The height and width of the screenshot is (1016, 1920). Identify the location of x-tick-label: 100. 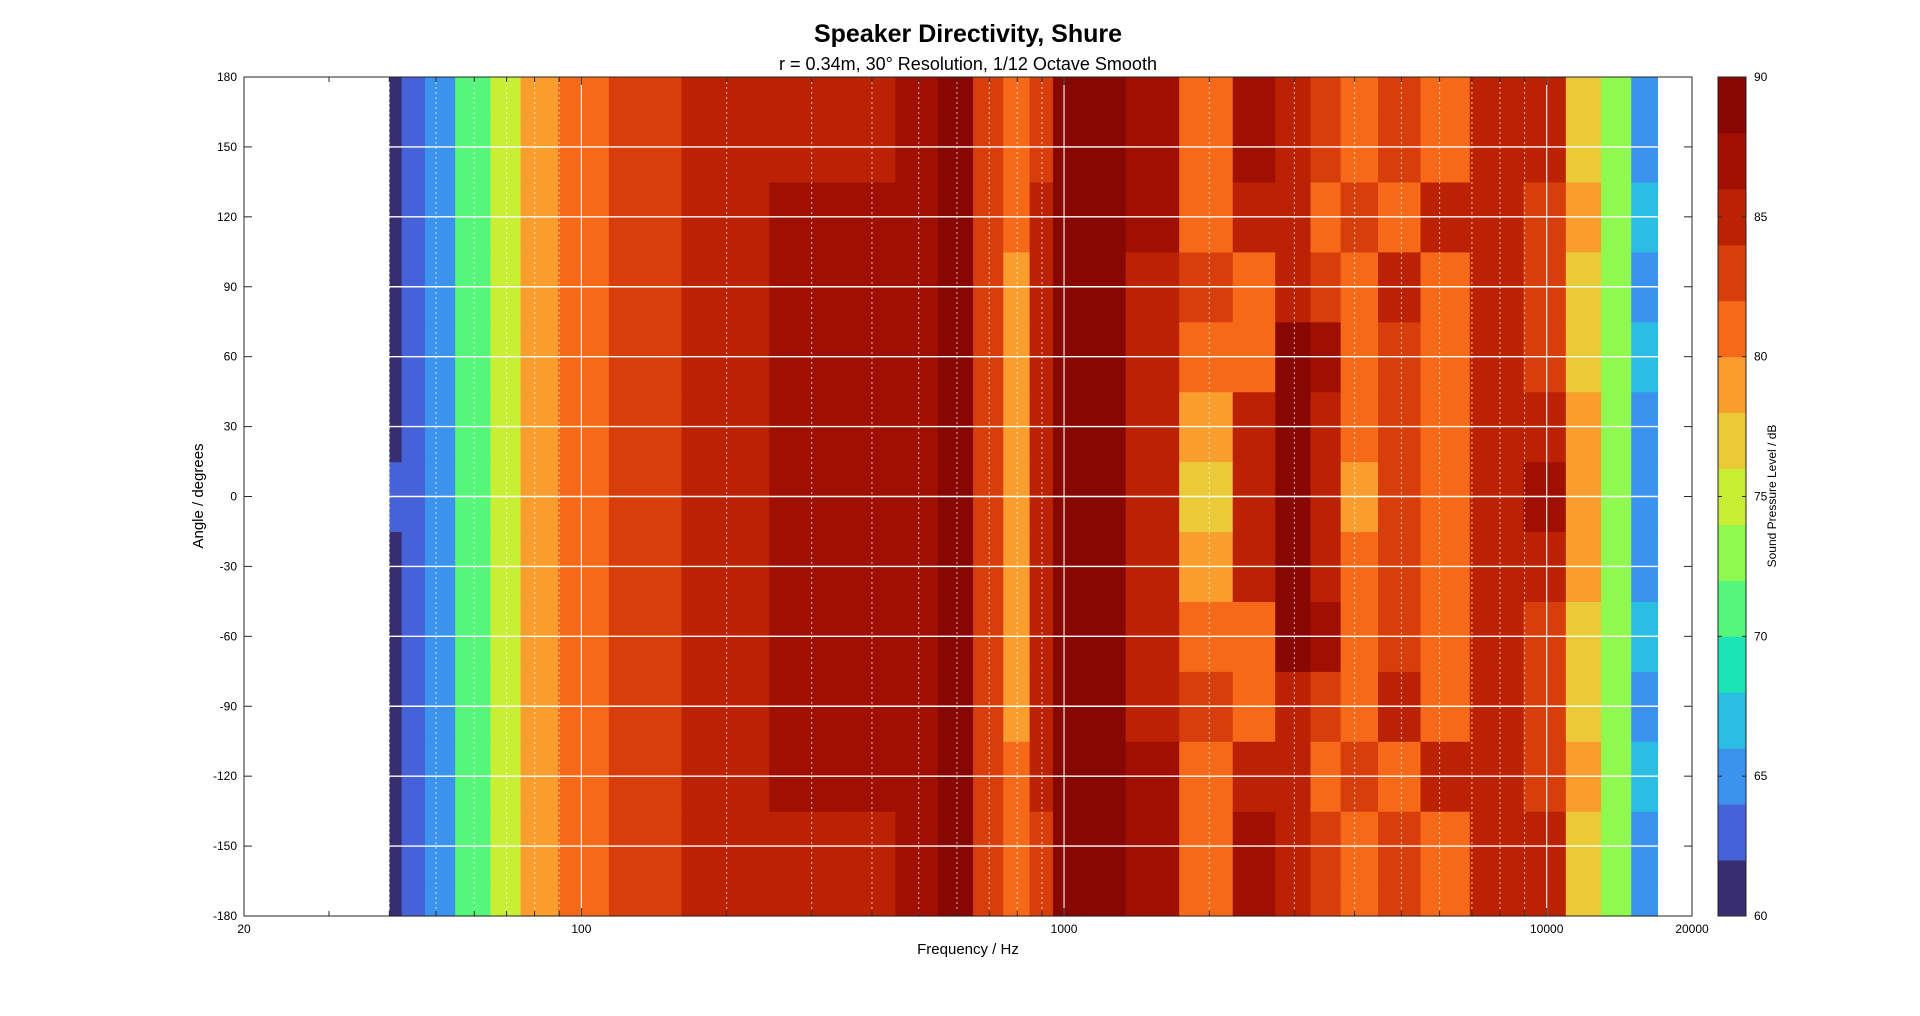
(581, 929).